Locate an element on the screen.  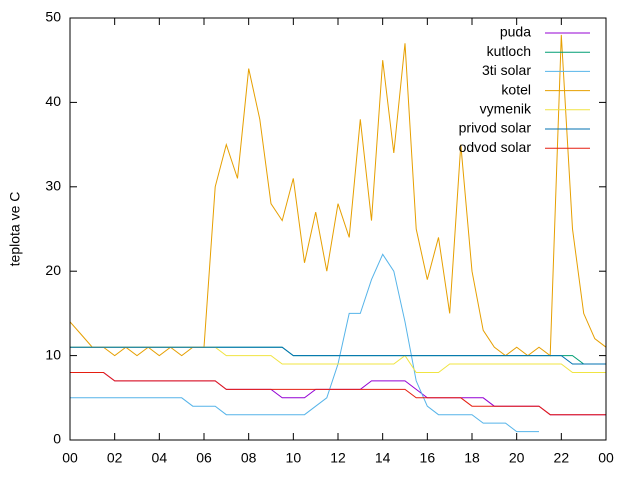
x-tick-label: 16 is located at coordinates (428, 458).